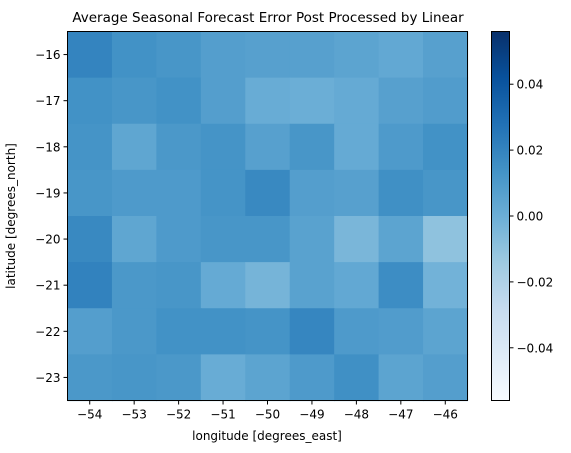  Describe the element at coordinates (11, 216) in the screenshot. I see `y-axis-label: latitude [degrees_north]` at that location.